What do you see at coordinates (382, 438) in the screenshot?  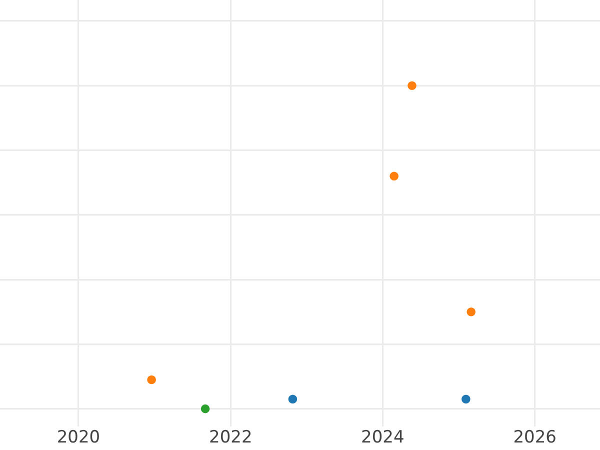 I see `x-tick-label: 2024` at bounding box center [382, 438].